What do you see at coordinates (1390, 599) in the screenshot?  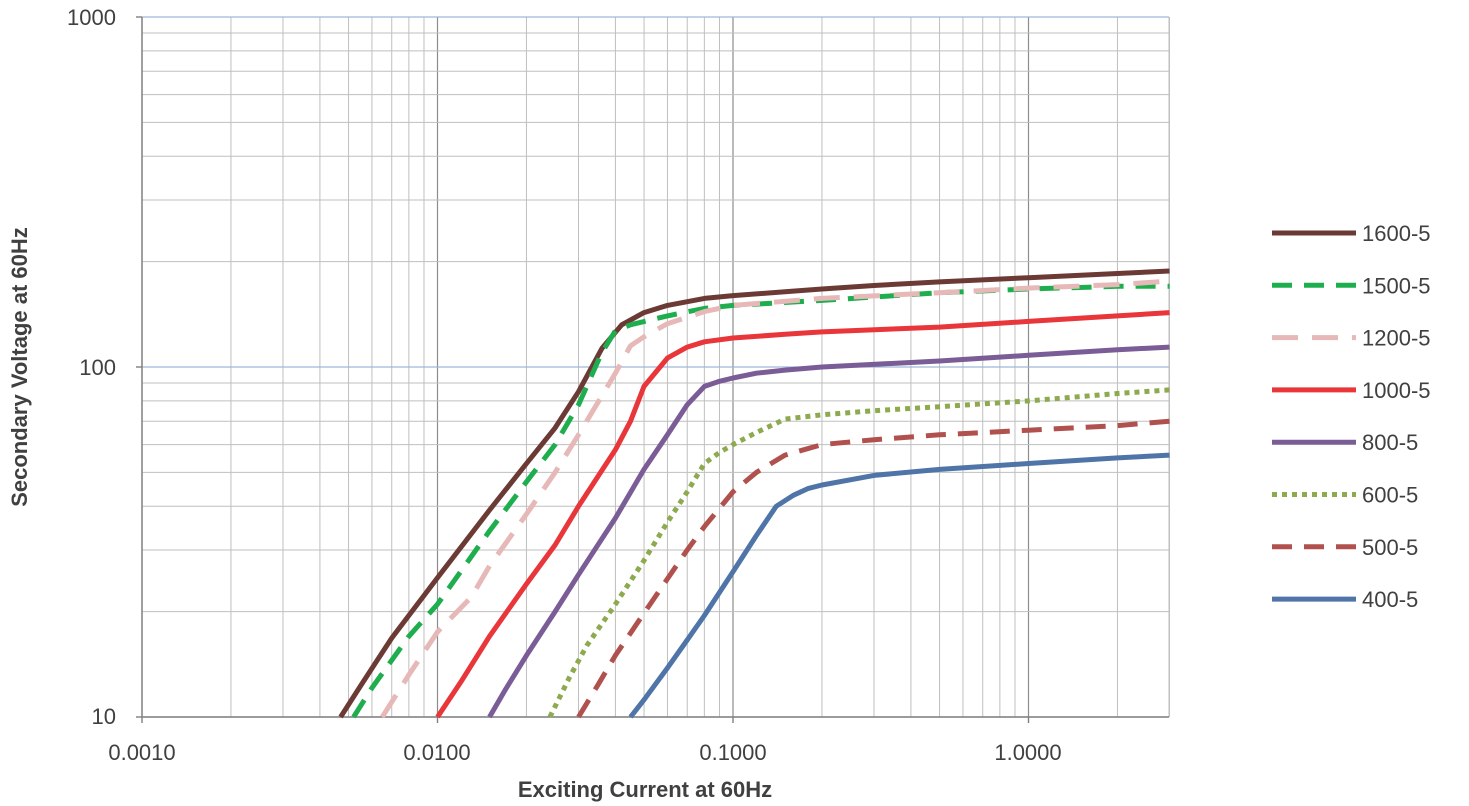 I see `legend-label: 400-5` at bounding box center [1390, 599].